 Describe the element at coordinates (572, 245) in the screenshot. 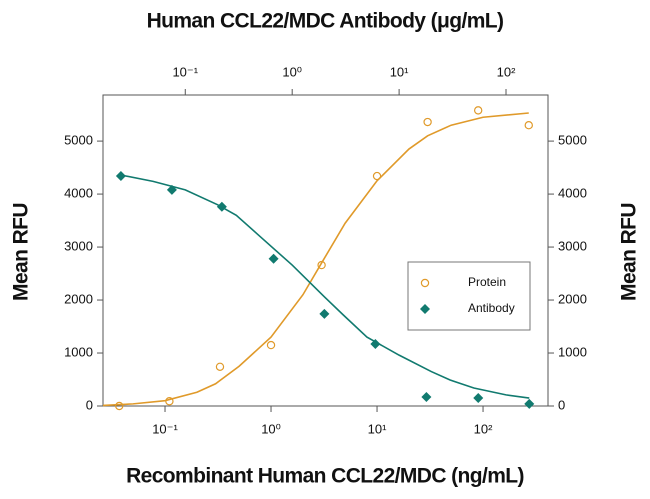

I see `y2-tick-label: 3000` at that location.